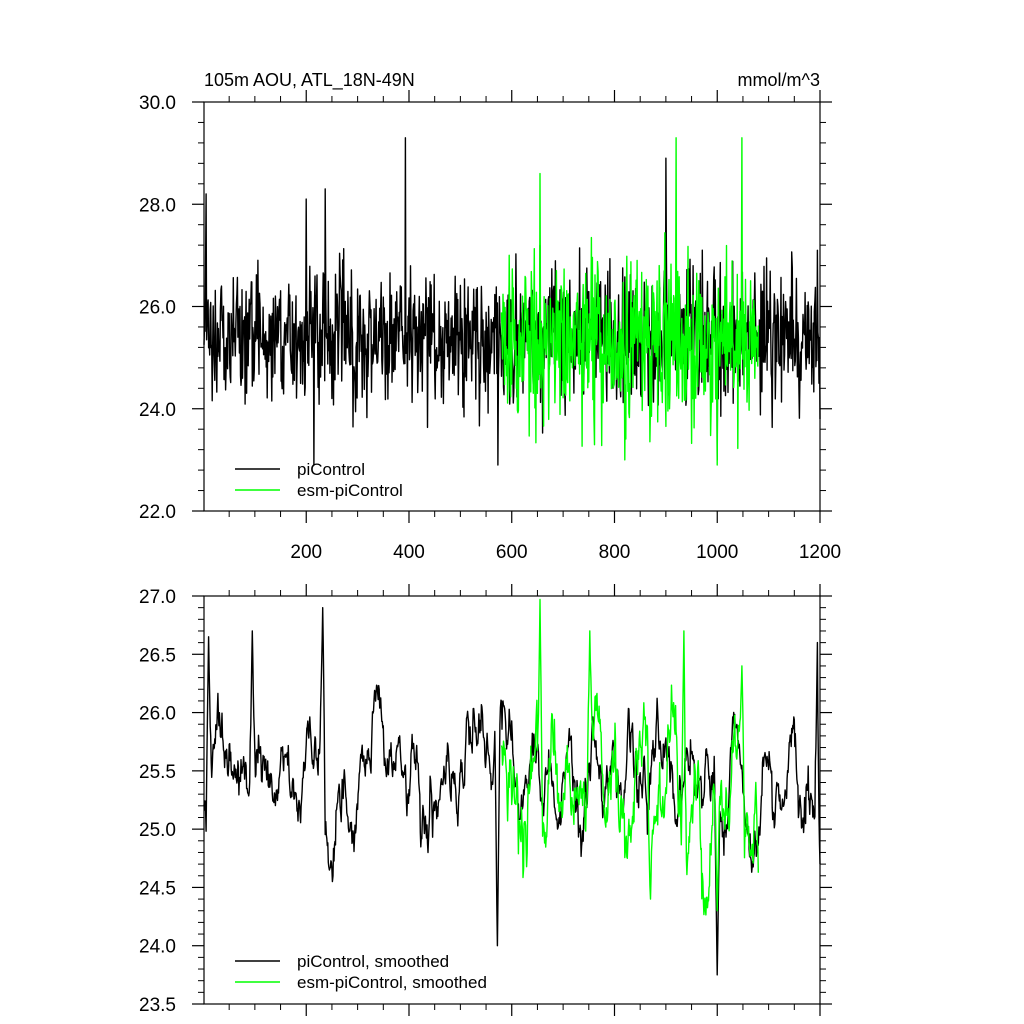 This screenshot has height=1024, width=1024. I want to click on bottom-series-line-esm-picontrol, so click(629, 757).